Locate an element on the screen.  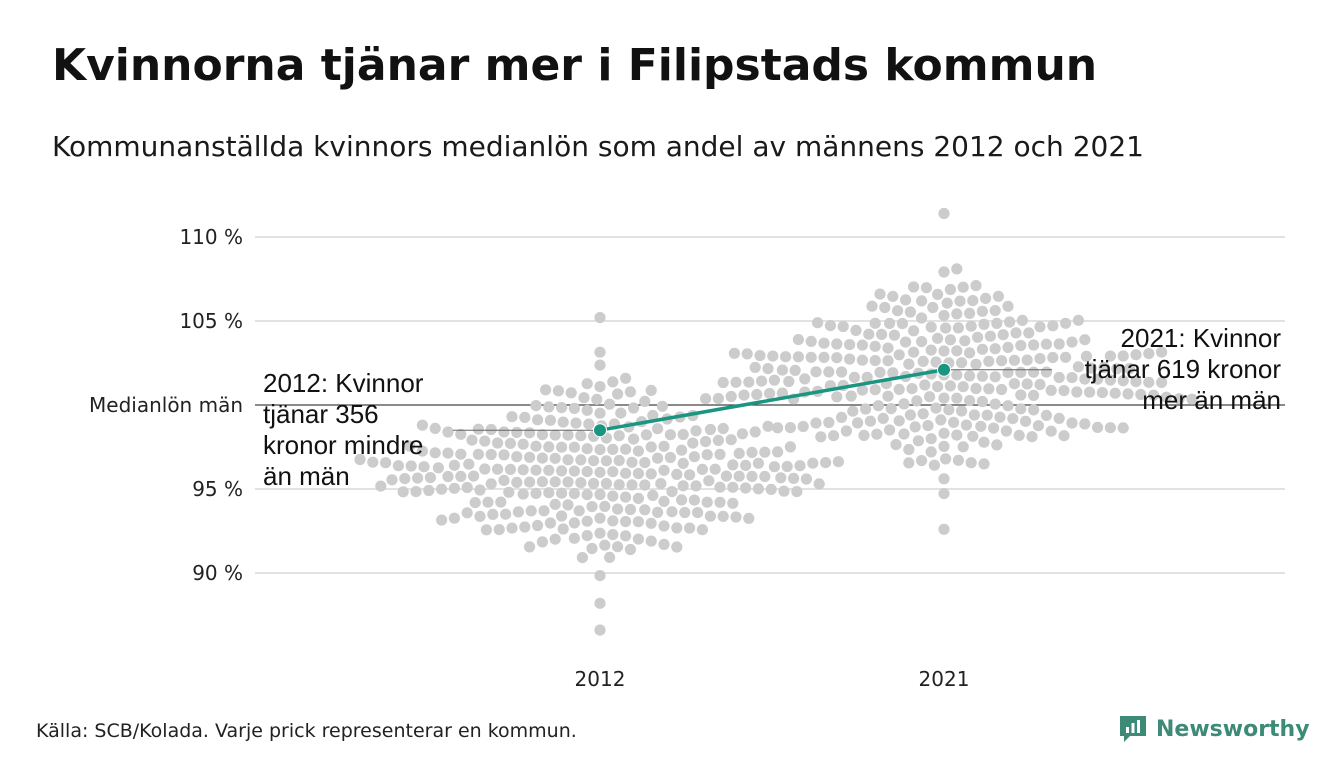
annotation-2012-line: 2012: Kvinnor is located at coordinates (343, 383).